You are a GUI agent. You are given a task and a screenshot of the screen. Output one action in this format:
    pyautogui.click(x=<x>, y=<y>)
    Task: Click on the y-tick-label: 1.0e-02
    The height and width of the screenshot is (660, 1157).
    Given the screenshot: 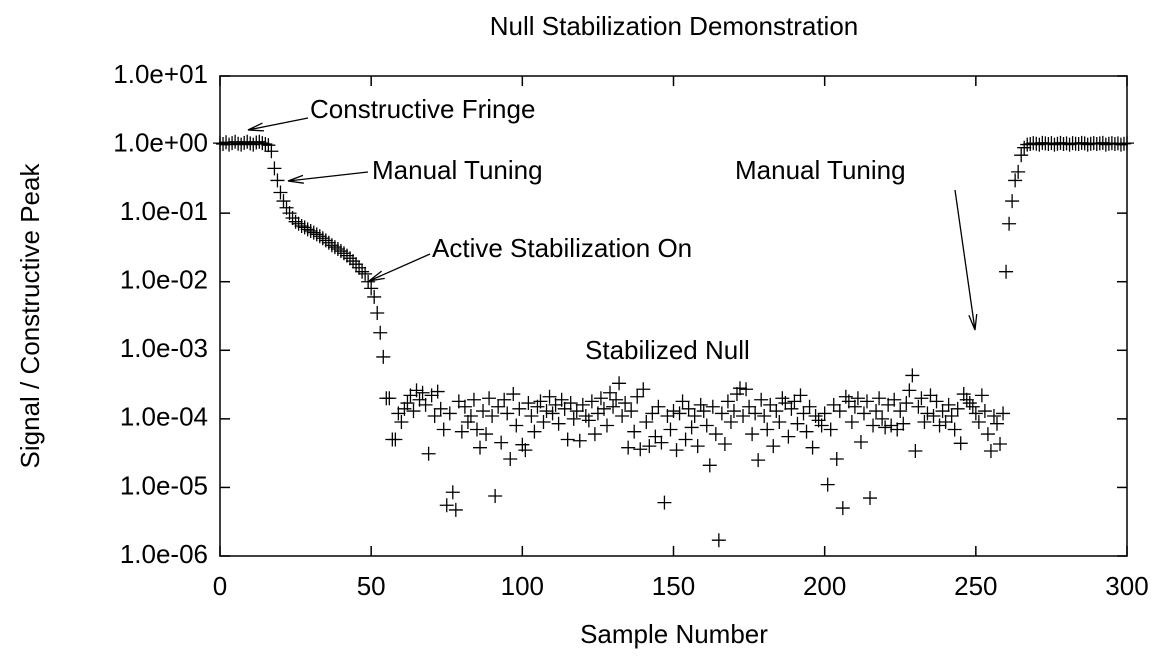 What is the action you would take?
    pyautogui.click(x=164, y=280)
    